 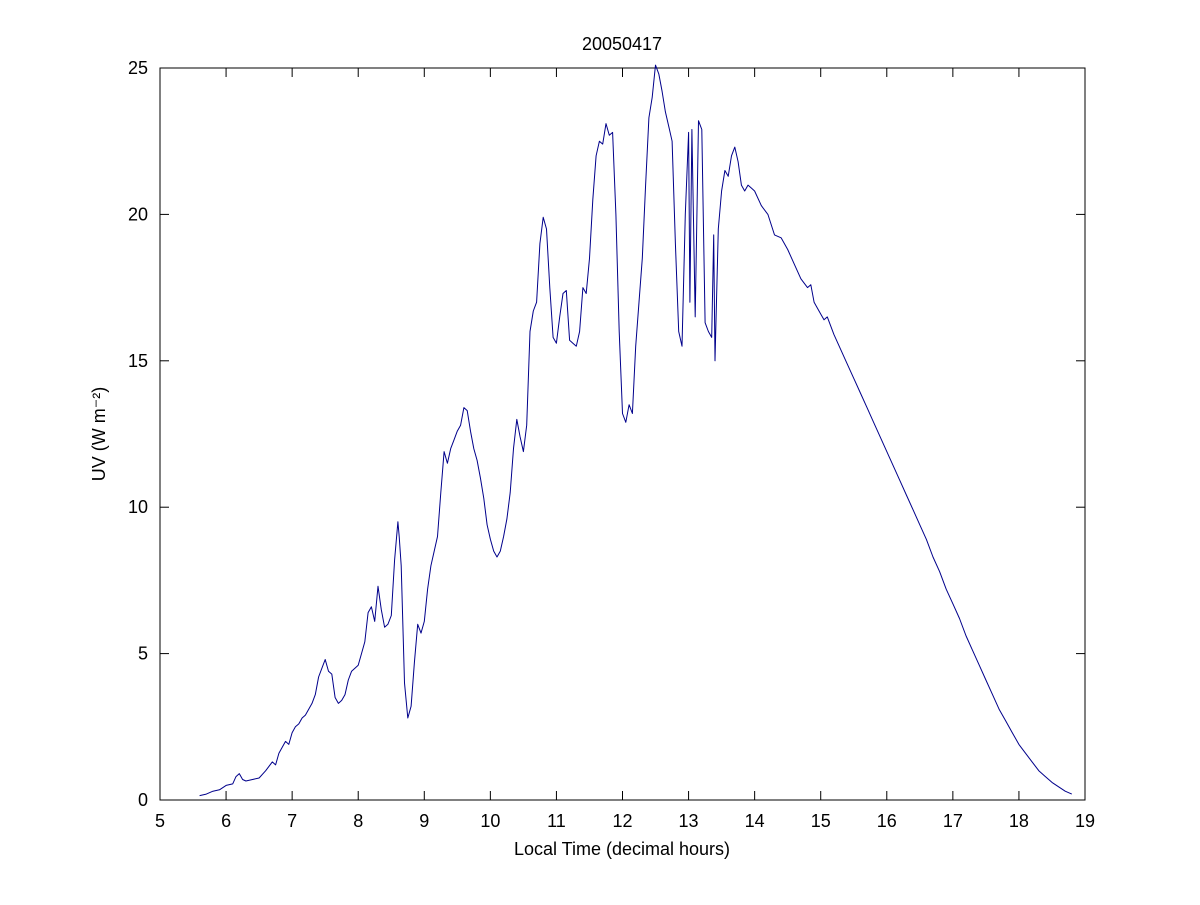 What do you see at coordinates (138, 68) in the screenshot?
I see `y-tick-label: 25` at bounding box center [138, 68].